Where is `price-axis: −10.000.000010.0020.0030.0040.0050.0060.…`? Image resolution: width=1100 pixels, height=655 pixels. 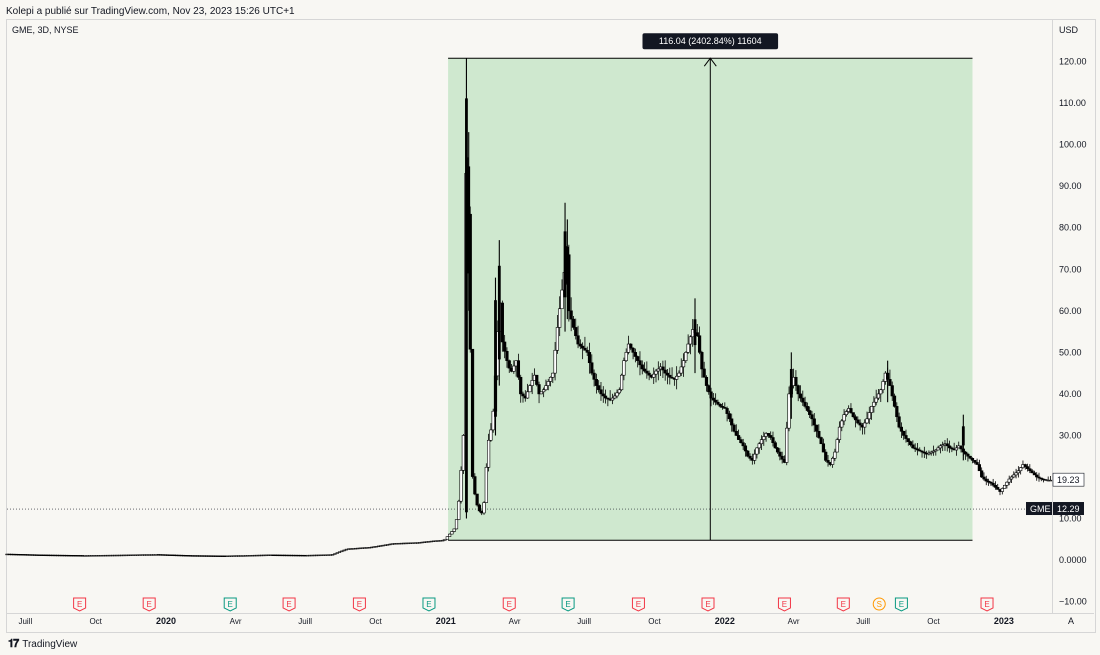
price-axis: −10.000.000010.0020.0030.0040.0050.0060.… is located at coordinates (1073, 332).